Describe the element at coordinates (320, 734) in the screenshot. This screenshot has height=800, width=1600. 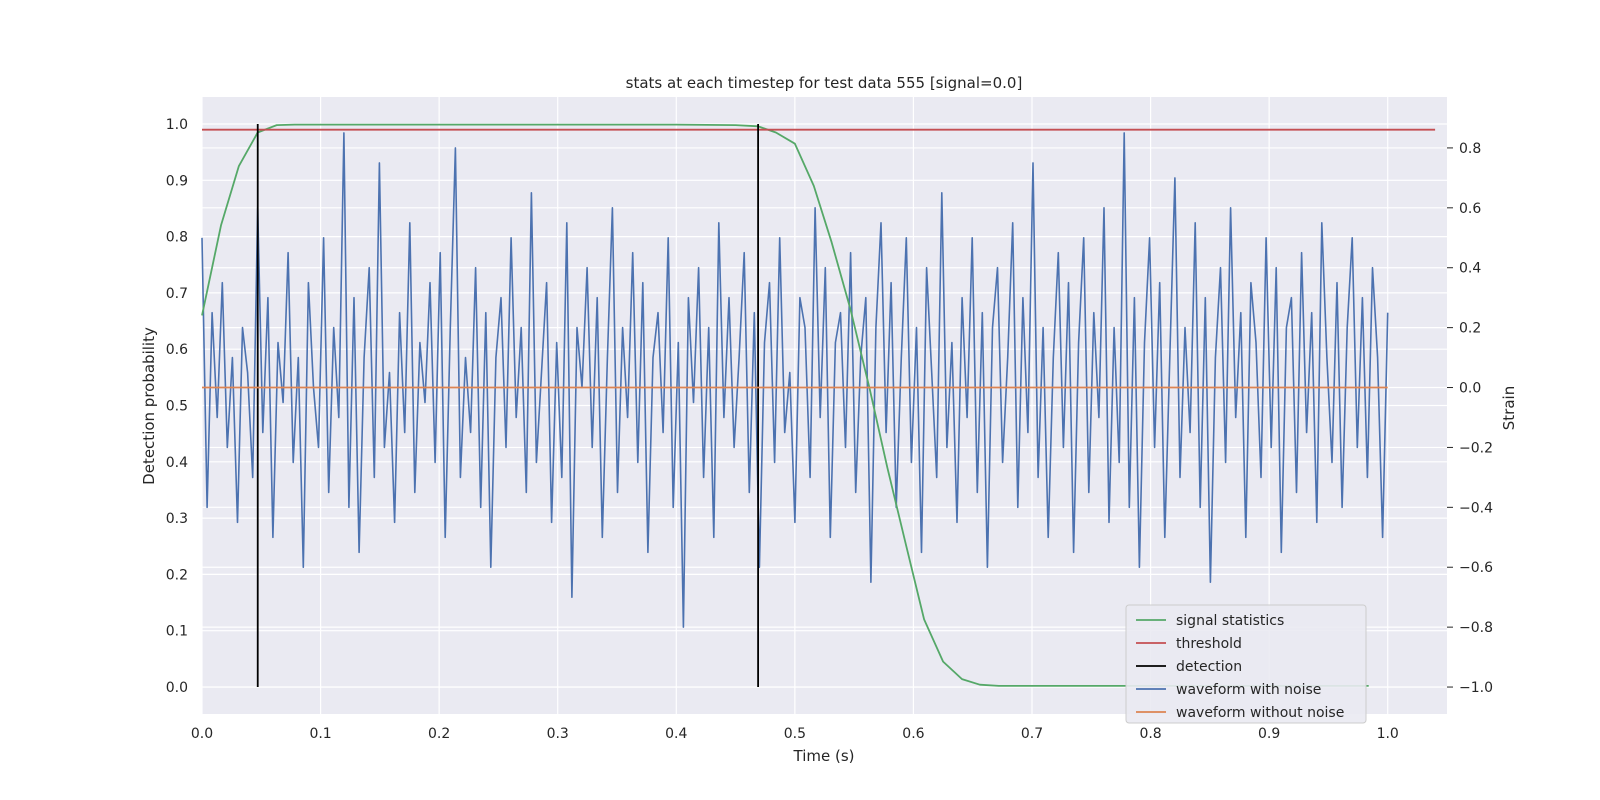
I see `x-tick-label: 0.1` at that location.